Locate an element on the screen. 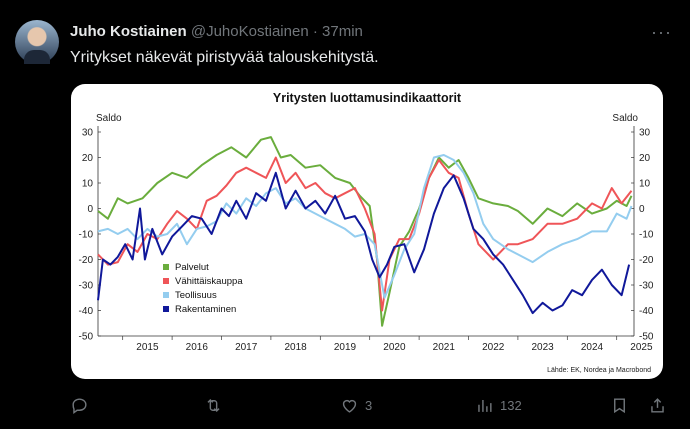 This screenshot has height=429, width=690. legend-label: Palvelut is located at coordinates (192, 267).